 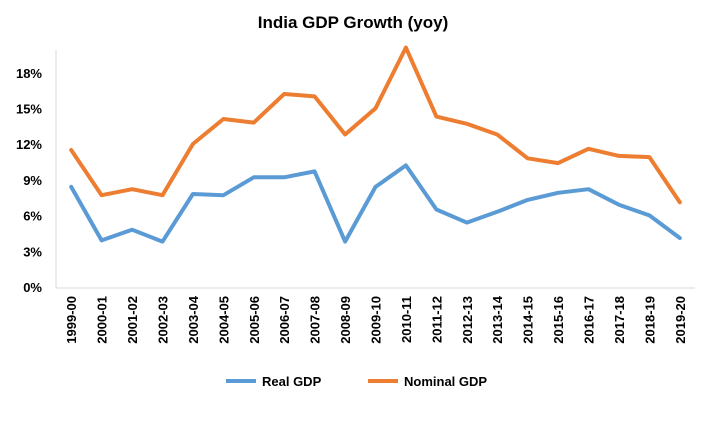 What do you see at coordinates (436, 319) in the screenshot?
I see `x-tick-label: 2011-12` at bounding box center [436, 319].